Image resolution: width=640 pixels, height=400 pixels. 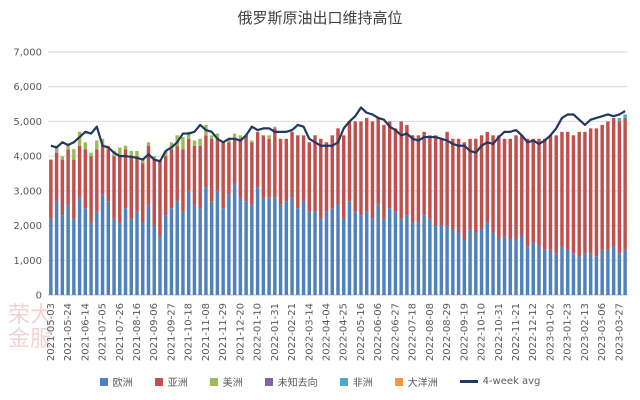 I want to click on x-tick-label: 2023-03-06, so click(x=602, y=332).